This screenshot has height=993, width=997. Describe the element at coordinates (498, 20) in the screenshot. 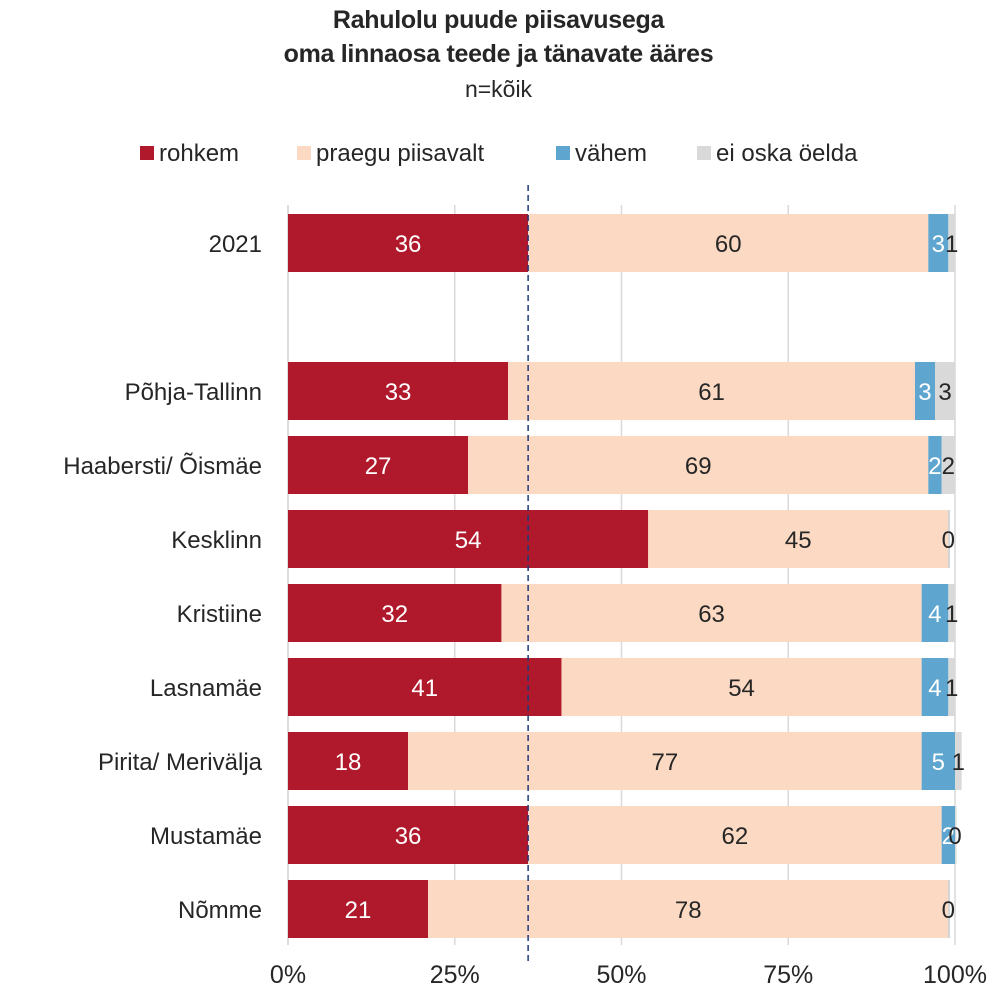

I see `chart-title: Rahulolu puude piisavusega` at that location.